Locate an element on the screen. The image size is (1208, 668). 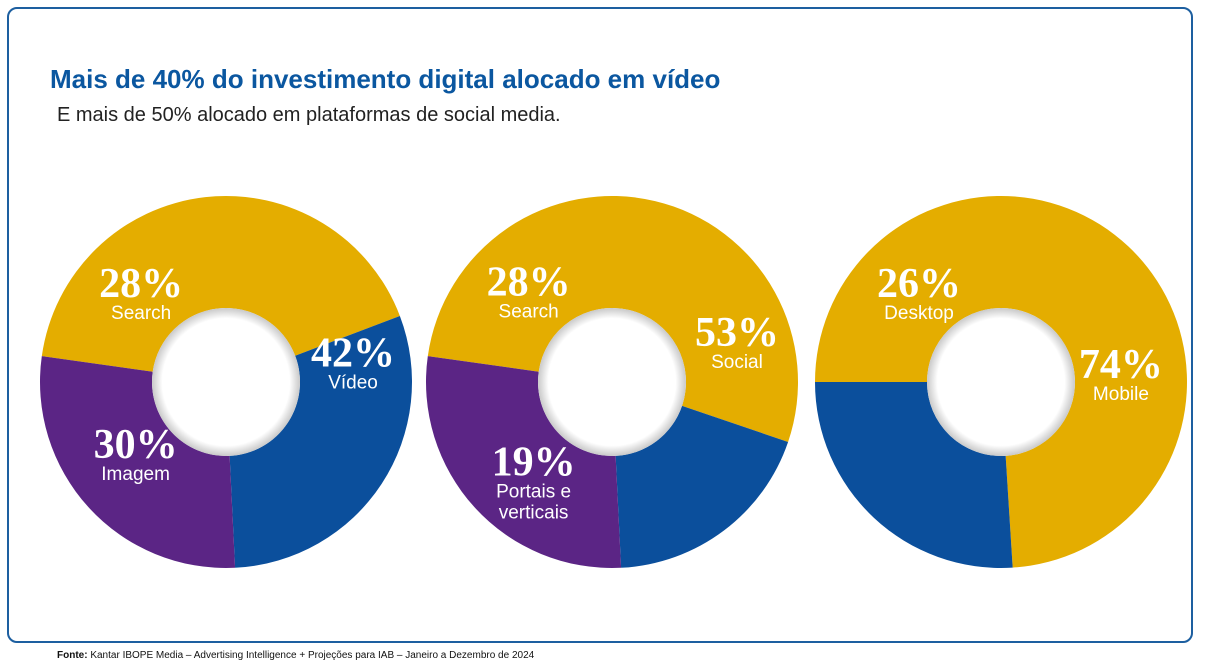
data-label-social-value: 53% is located at coordinates (737, 333).